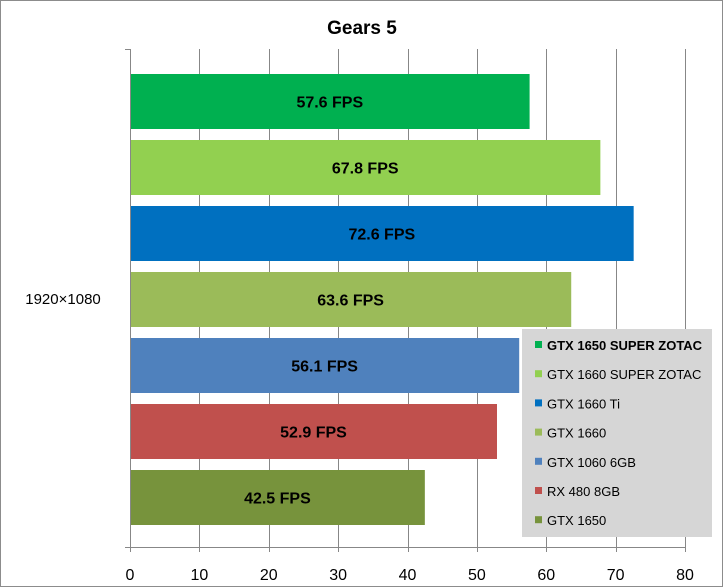 The height and width of the screenshot is (588, 723). Describe the element at coordinates (546, 575) in the screenshot. I see `x-tick-label-60: 60` at that location.